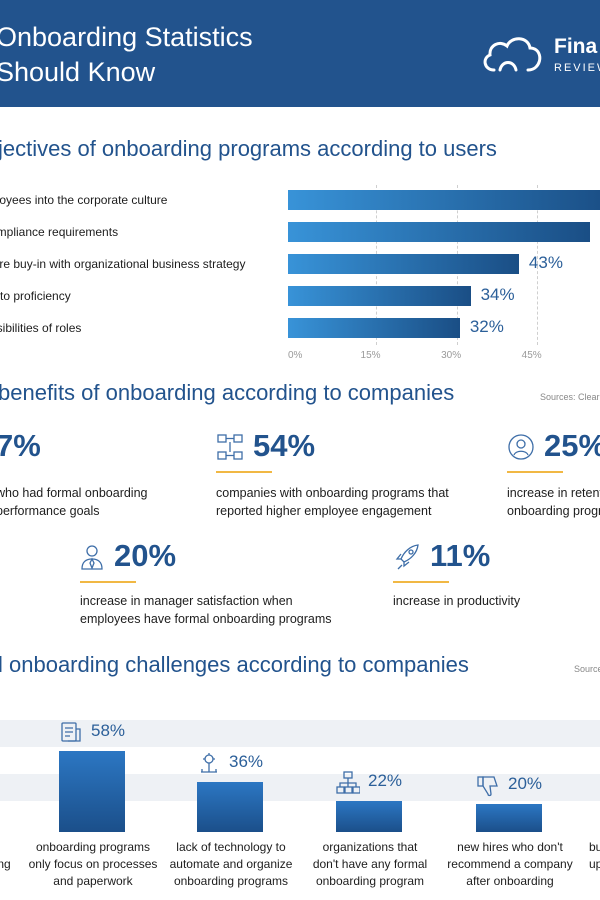 The width and height of the screenshot is (600, 900). Describe the element at coordinates (460, 555) in the screenshot. I see `benefit-value: 11%` at that location.